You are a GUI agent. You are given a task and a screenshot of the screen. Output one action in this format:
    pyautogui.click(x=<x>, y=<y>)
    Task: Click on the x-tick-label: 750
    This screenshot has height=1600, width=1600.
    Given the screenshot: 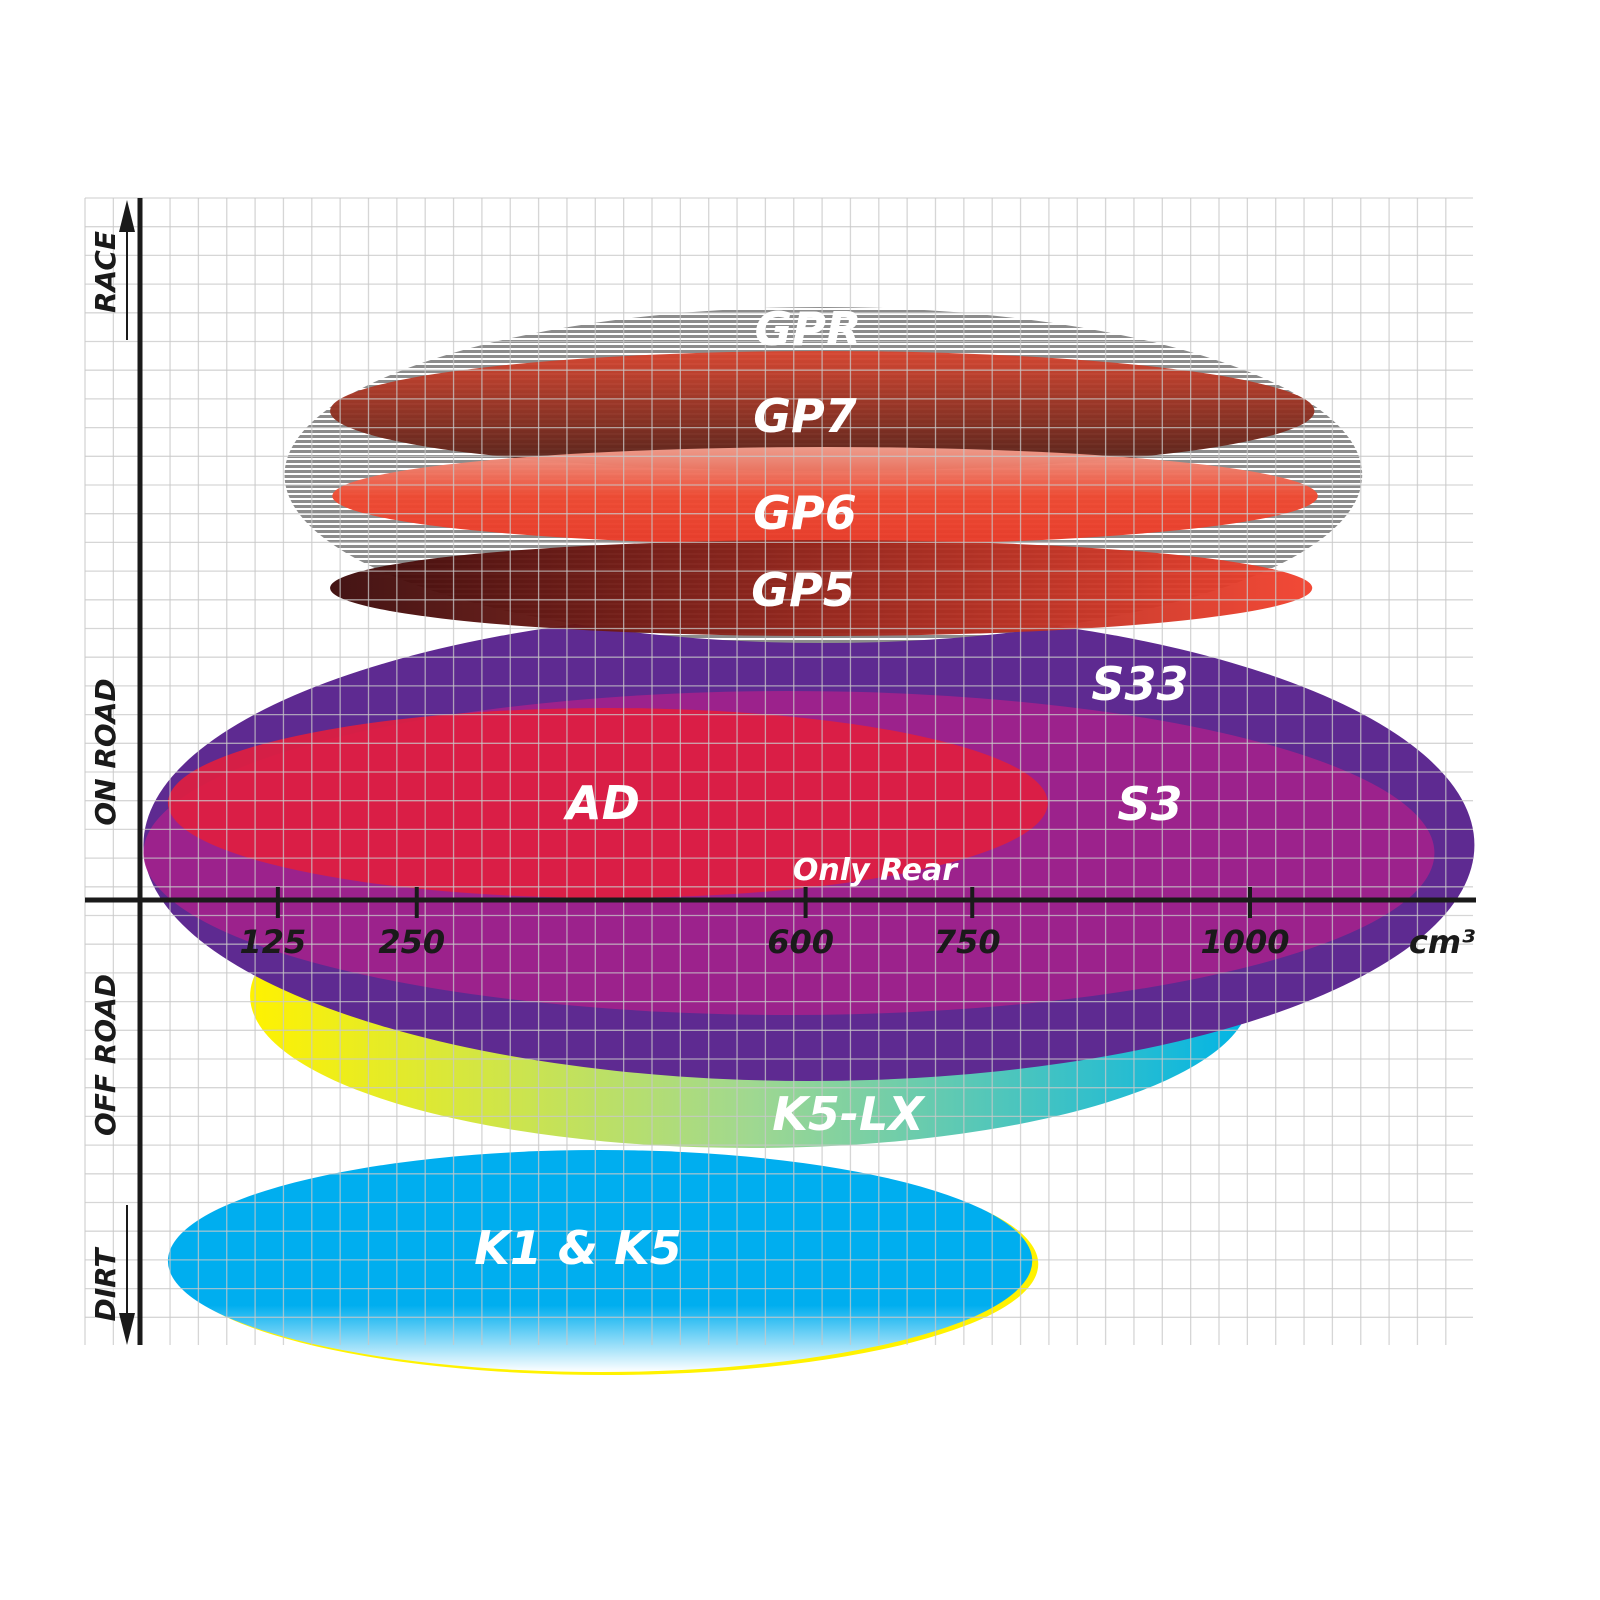 What is the action you would take?
    pyautogui.click(x=967, y=942)
    